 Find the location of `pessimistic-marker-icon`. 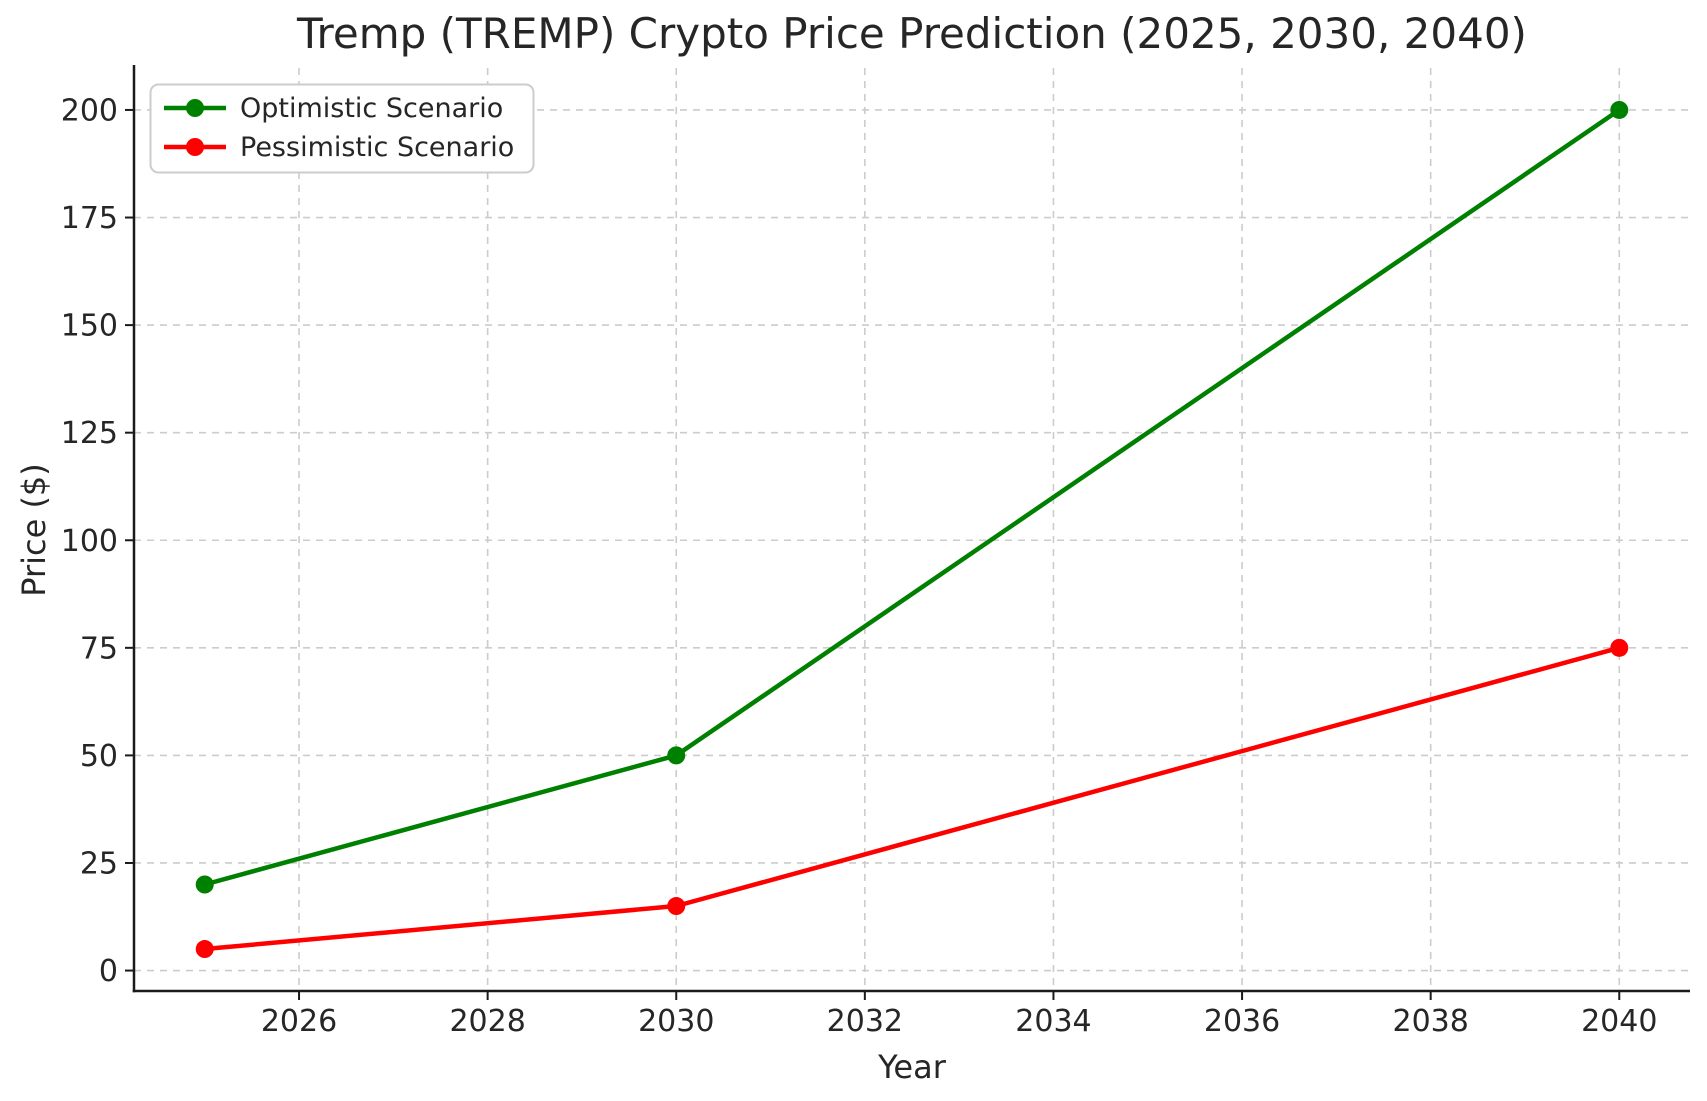

pessimistic-marker-icon is located at coordinates (195, 147).